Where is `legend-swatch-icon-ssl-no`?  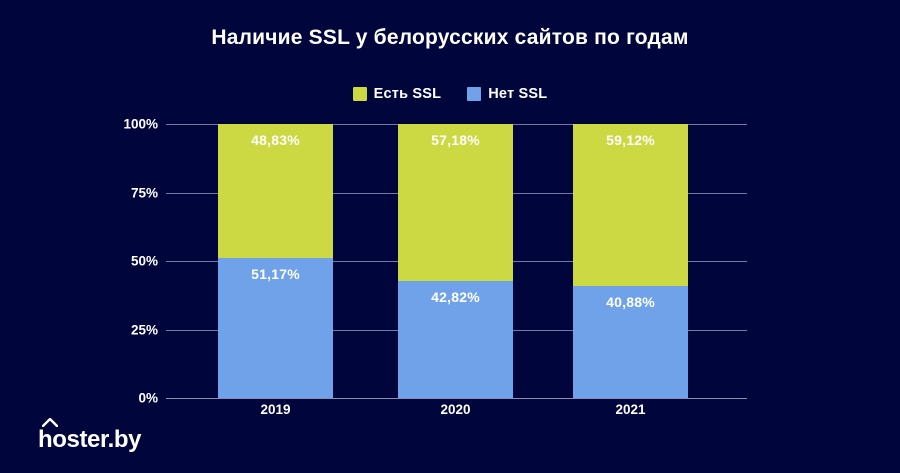
legend-swatch-icon-ssl-no is located at coordinates (474, 94).